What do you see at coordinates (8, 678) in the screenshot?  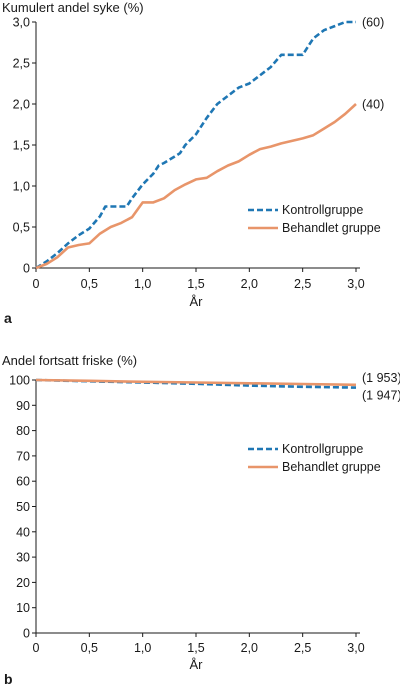 I see `panel-label: b` at bounding box center [8, 678].